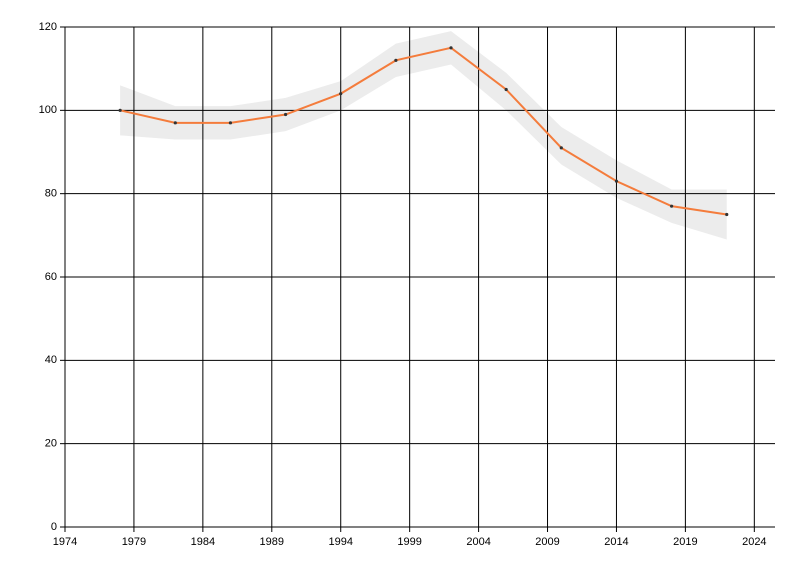 This screenshot has height=576, width=800. Describe the element at coordinates (685, 542) in the screenshot. I see `x-tick-label: 2019` at that location.